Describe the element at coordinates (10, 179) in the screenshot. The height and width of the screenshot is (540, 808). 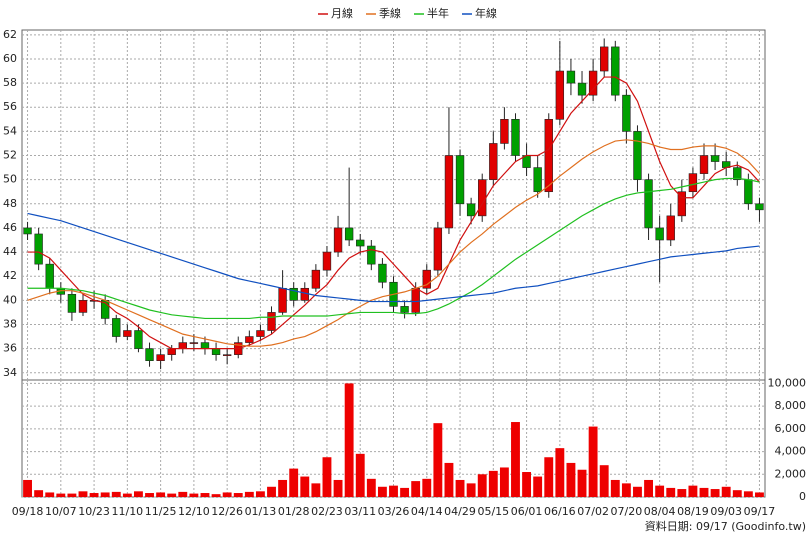
I see `y-tick-label: 50` at that location.